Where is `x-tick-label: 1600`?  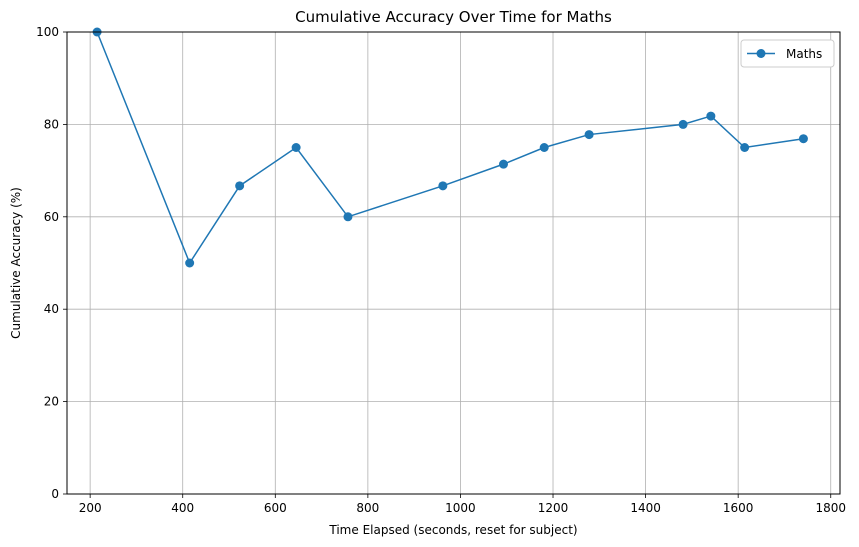
x-tick-label: 1600 is located at coordinates (738, 508).